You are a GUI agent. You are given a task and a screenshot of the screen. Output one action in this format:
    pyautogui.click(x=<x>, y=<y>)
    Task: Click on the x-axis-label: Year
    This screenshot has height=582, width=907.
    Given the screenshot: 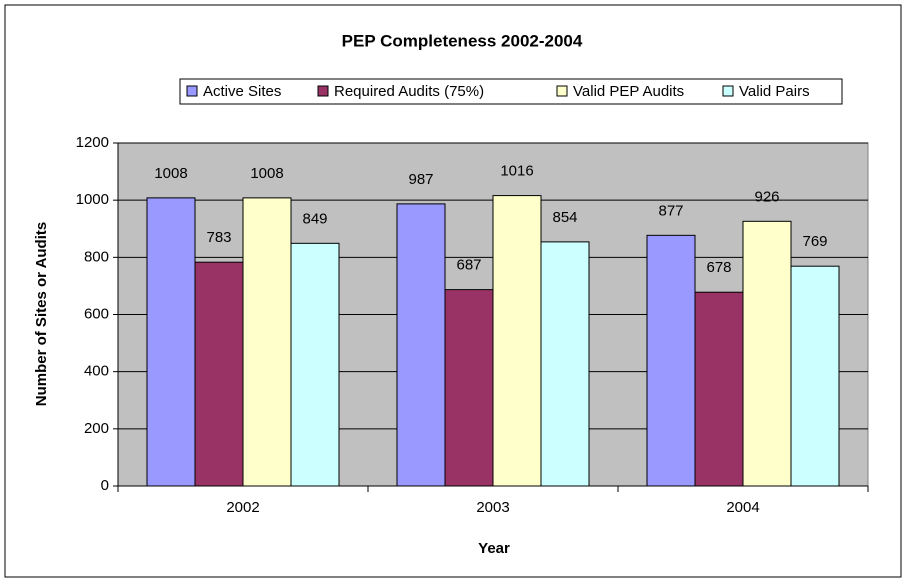 What is the action you would take?
    pyautogui.click(x=494, y=548)
    